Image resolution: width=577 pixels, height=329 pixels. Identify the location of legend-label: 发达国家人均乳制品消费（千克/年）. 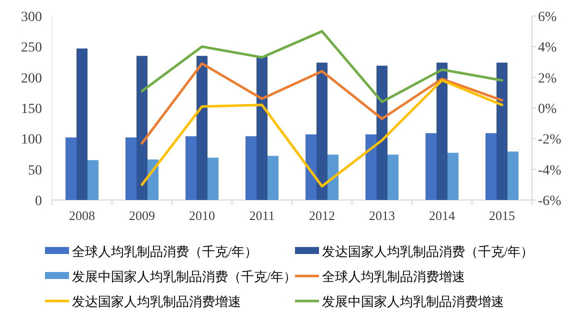
(428, 251).